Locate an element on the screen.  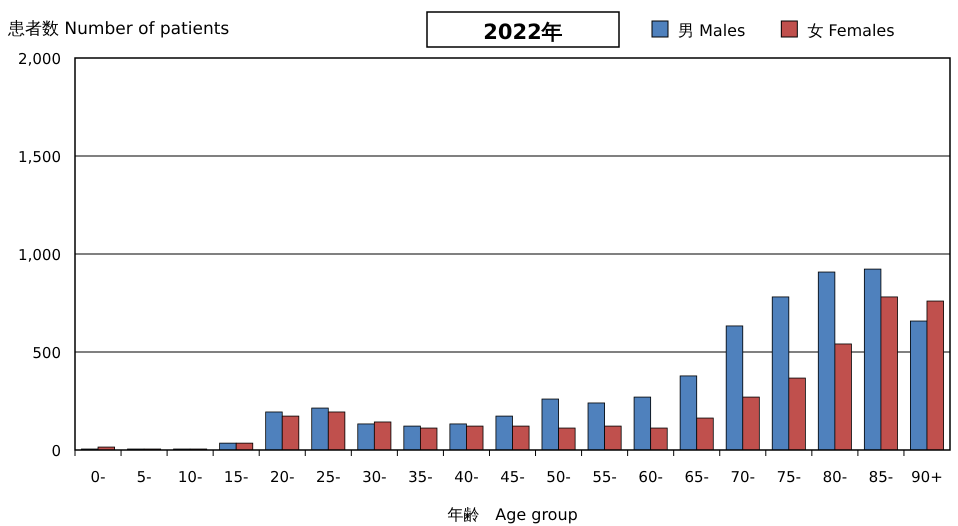
x-tick-label: 15- is located at coordinates (236, 477).